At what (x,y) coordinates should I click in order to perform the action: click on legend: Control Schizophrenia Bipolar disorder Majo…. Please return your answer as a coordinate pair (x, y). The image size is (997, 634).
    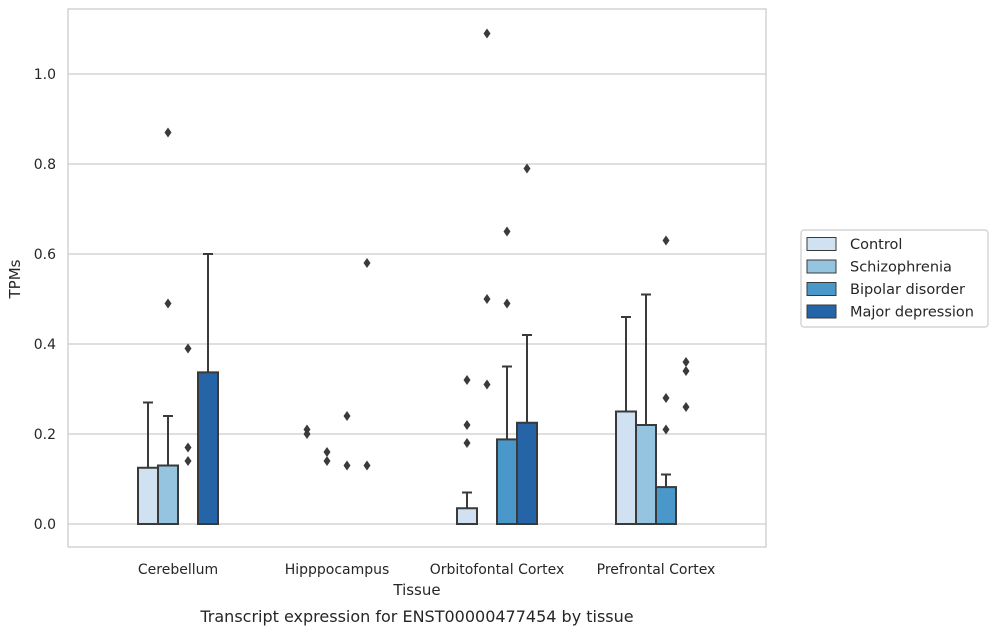
    Looking at the image, I should click on (894, 278).